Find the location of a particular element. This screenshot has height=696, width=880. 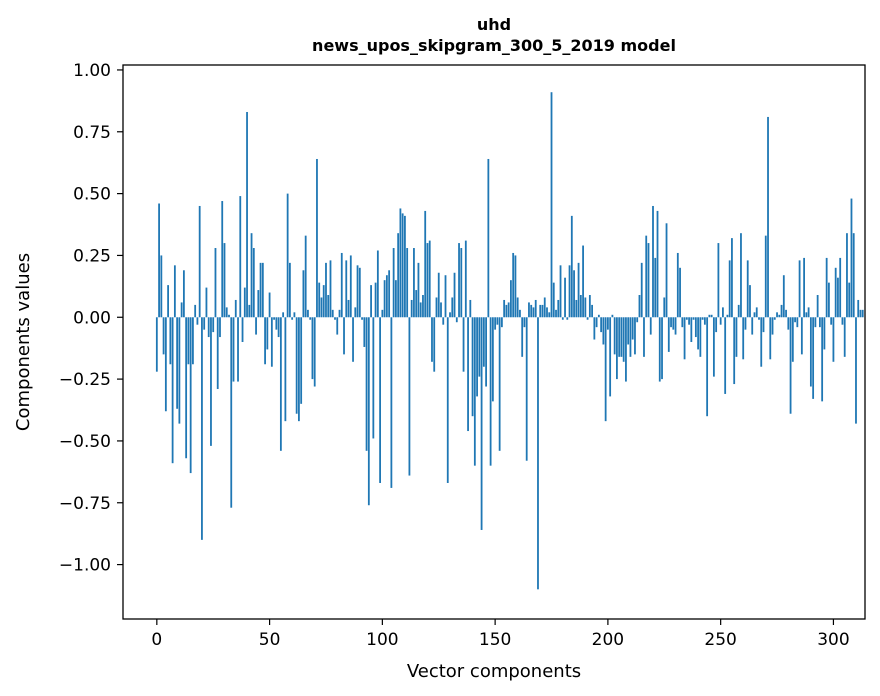

y-tick-label: −0.50 is located at coordinates (85, 442).